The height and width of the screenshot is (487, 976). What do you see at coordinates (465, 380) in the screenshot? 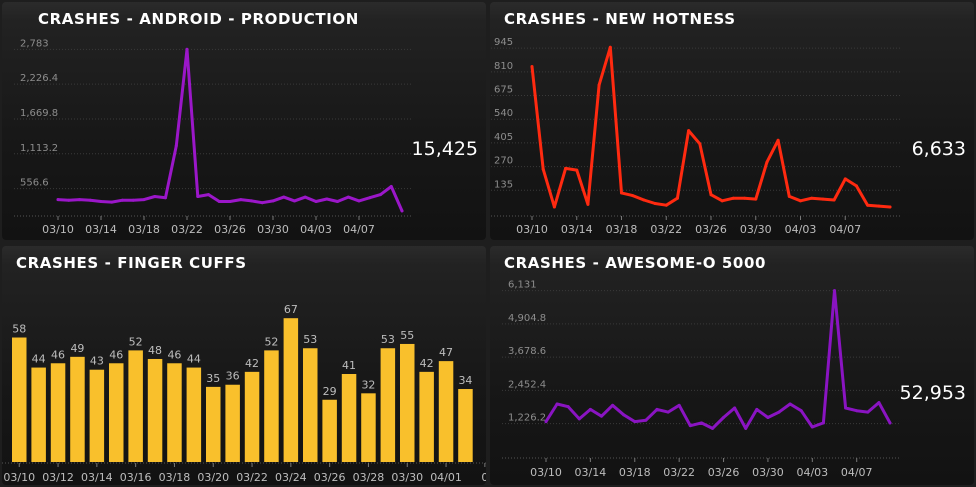
I see `data-label: 34` at bounding box center [465, 380].